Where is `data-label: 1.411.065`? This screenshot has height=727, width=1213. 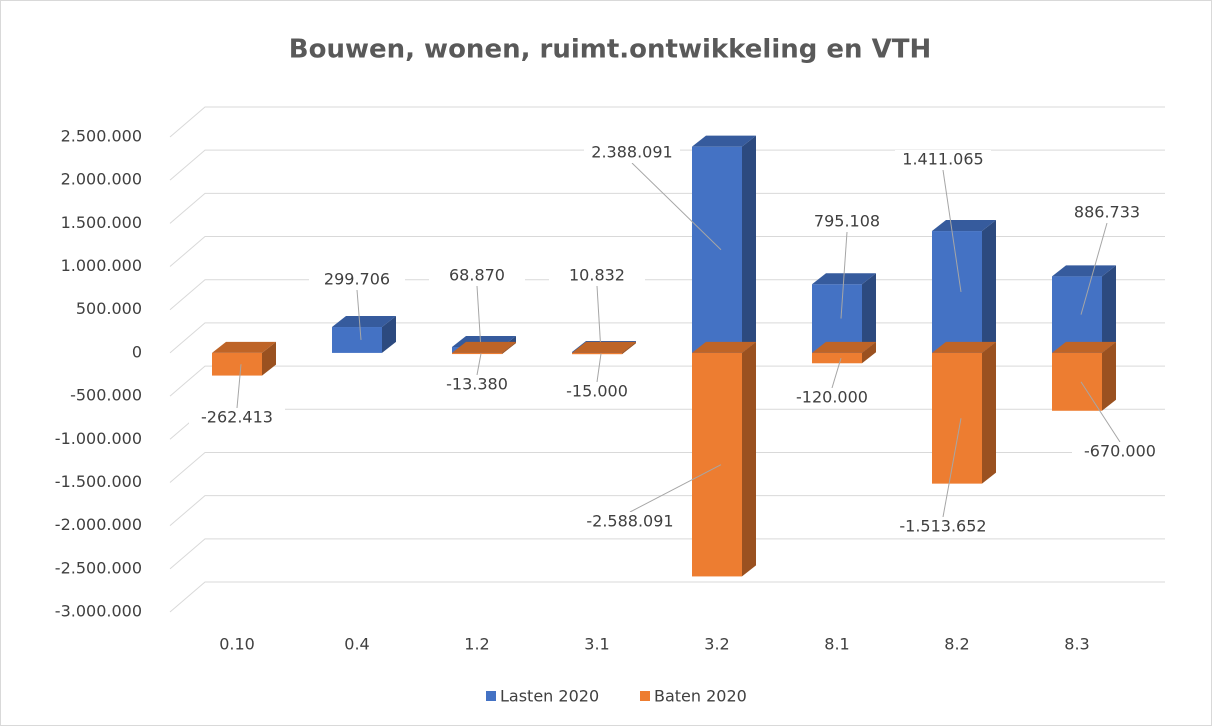 data-label: 1.411.065 is located at coordinates (942, 159).